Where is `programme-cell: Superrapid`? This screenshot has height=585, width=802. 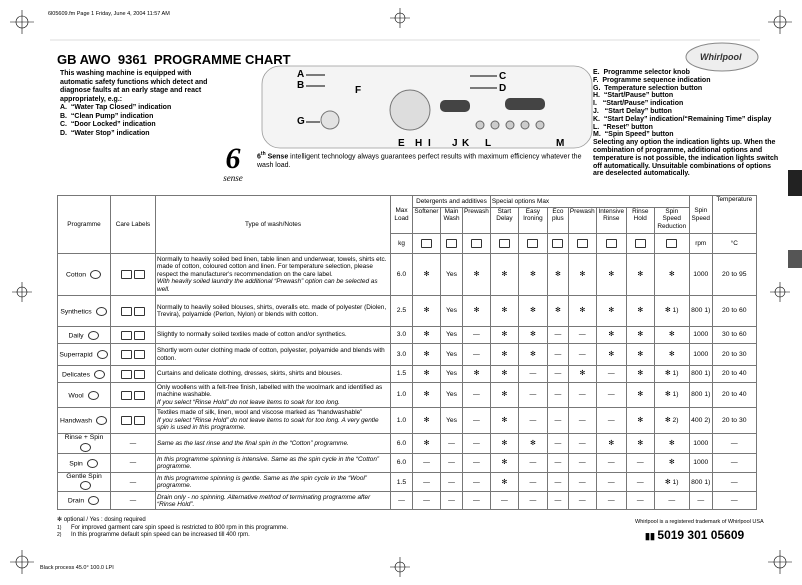 programme-cell: Superrapid is located at coordinates (84, 354).